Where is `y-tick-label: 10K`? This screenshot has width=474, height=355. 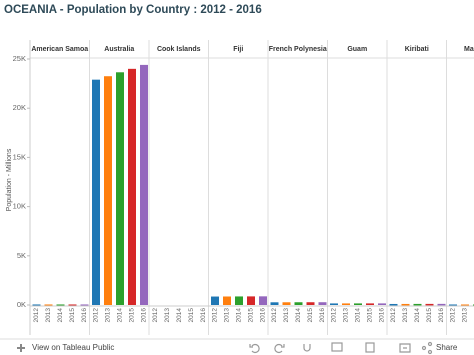
y-tick-label: 10K is located at coordinates (19, 206).